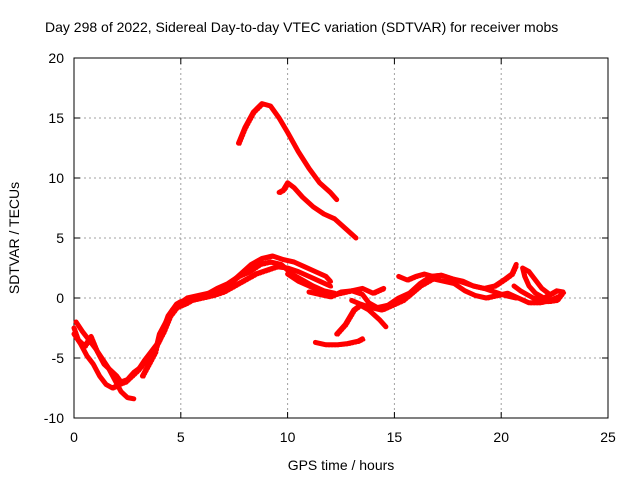  What do you see at coordinates (60, 238) in the screenshot?
I see `y-tick-label: 5` at bounding box center [60, 238].